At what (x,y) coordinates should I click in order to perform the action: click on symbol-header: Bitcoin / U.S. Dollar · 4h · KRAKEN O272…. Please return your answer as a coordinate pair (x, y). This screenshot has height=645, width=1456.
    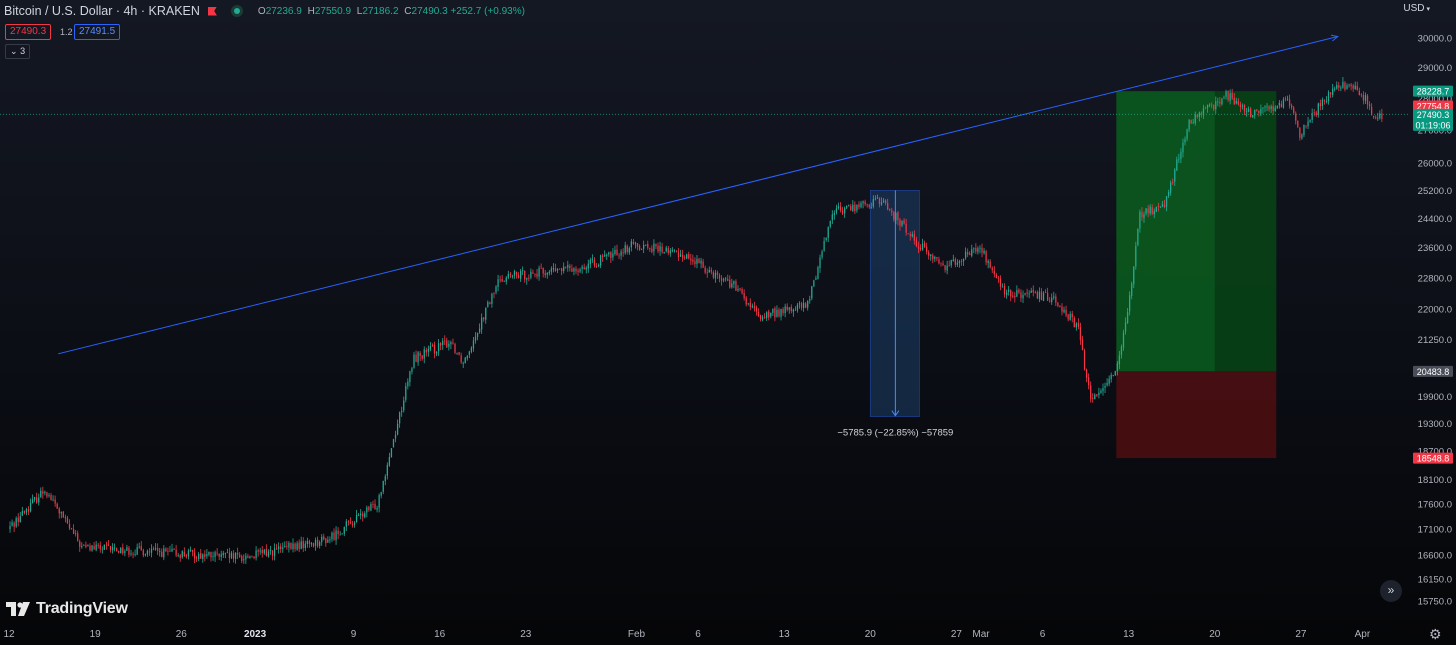
    Looking at the image, I should click on (264, 11).